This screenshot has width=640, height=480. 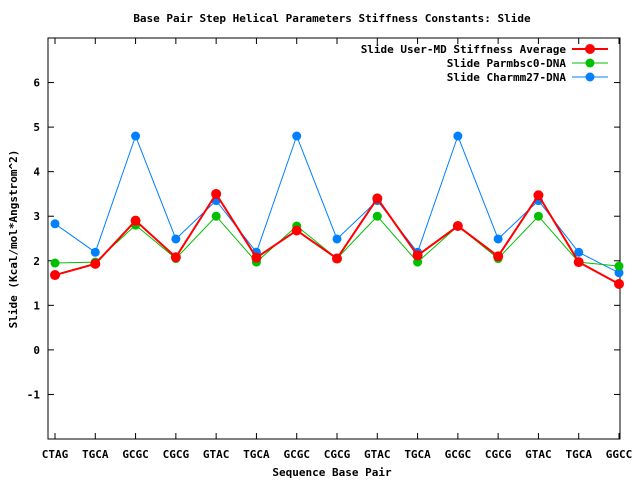 I want to click on y-tick-label: 1, so click(x=36, y=305).